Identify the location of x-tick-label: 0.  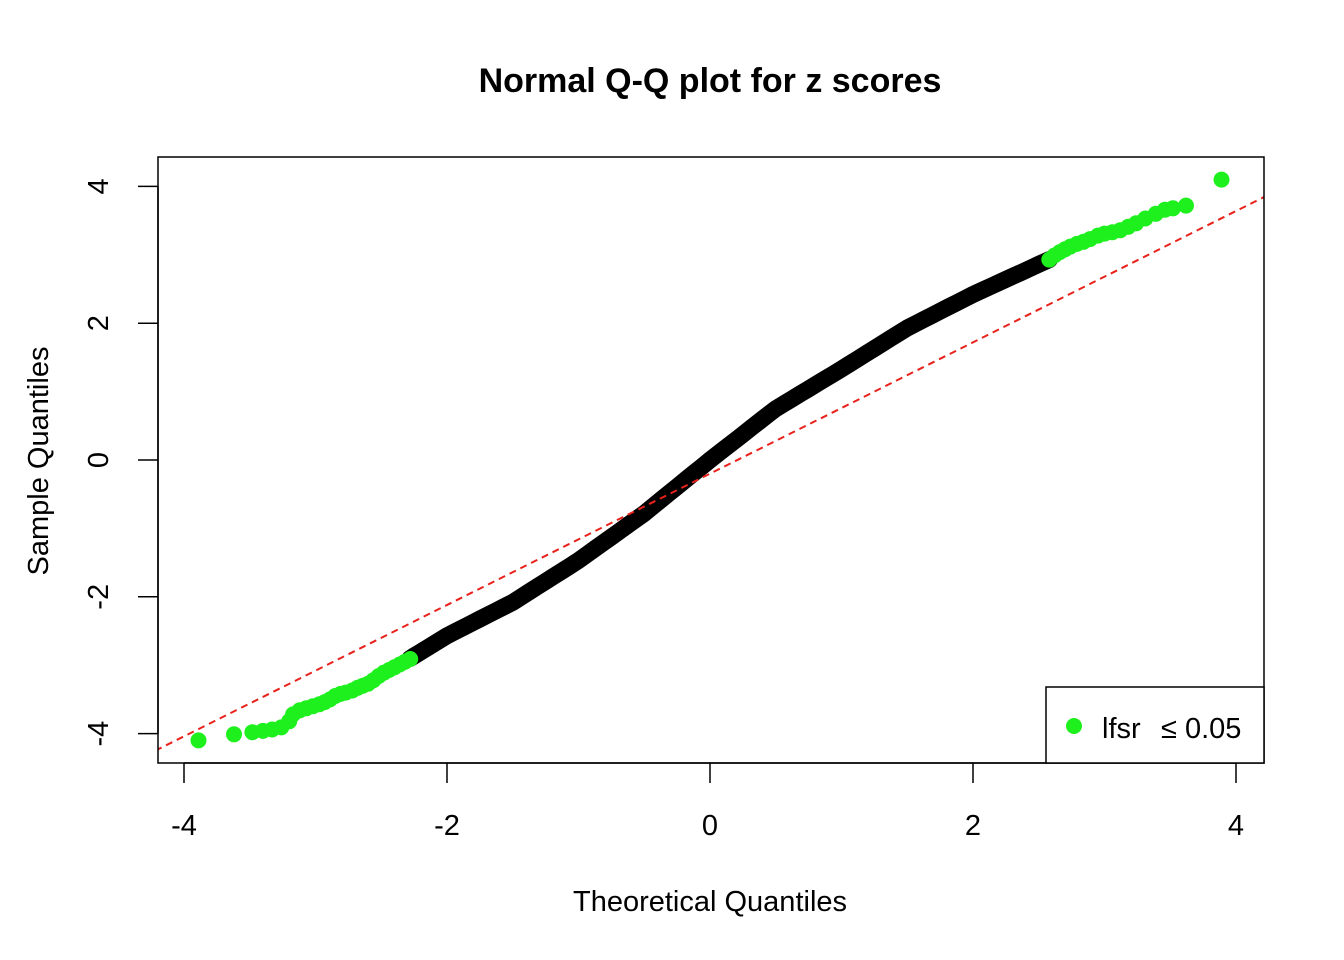
(710, 826).